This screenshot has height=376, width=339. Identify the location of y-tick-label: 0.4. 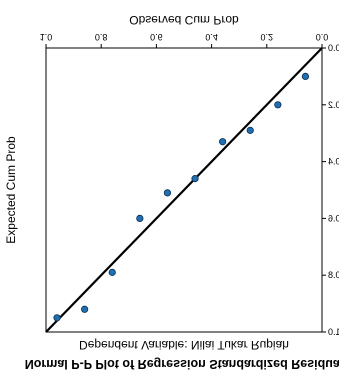
(333, 162).